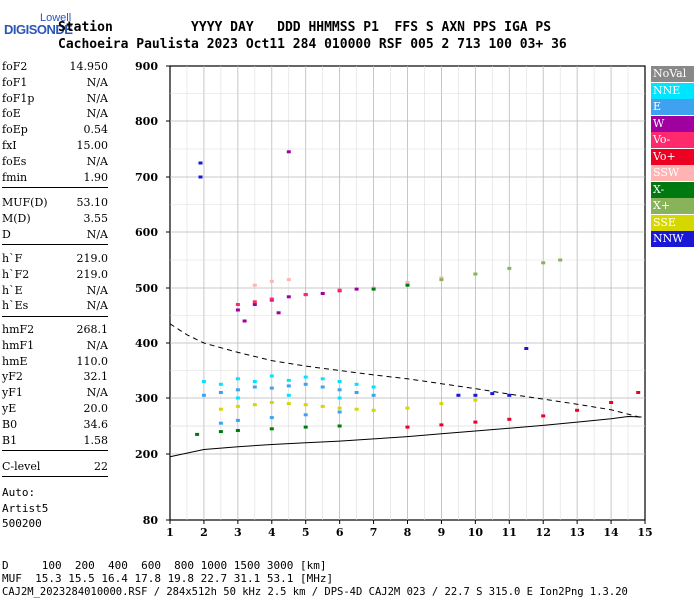 This screenshot has height=600, width=700. I want to click on legend-item-ssw: SSW, so click(672, 173).